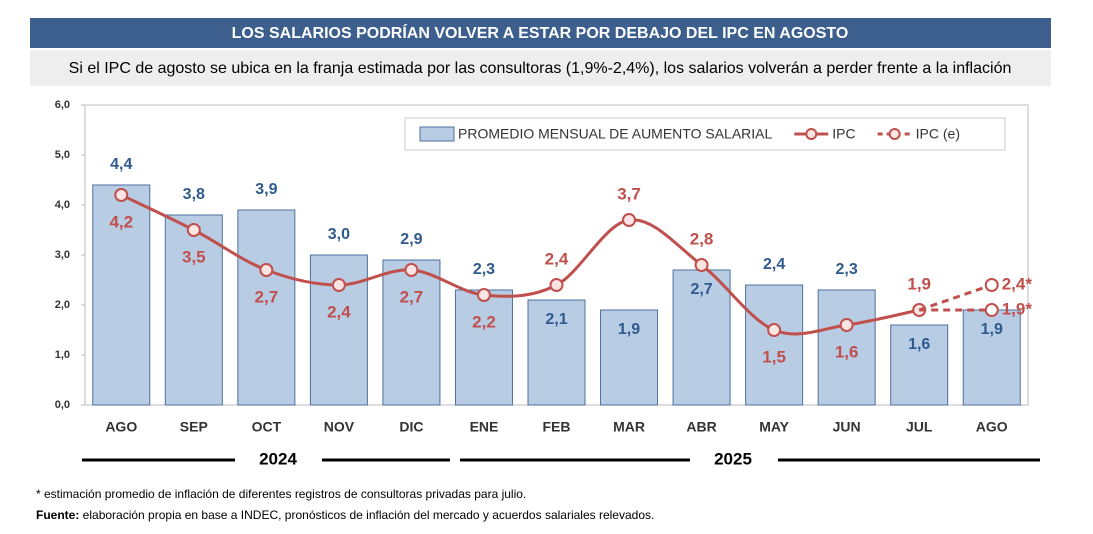 The height and width of the screenshot is (534, 1093). Describe the element at coordinates (919, 283) in the screenshot. I see `ipc-value-label: 1,9` at that location.